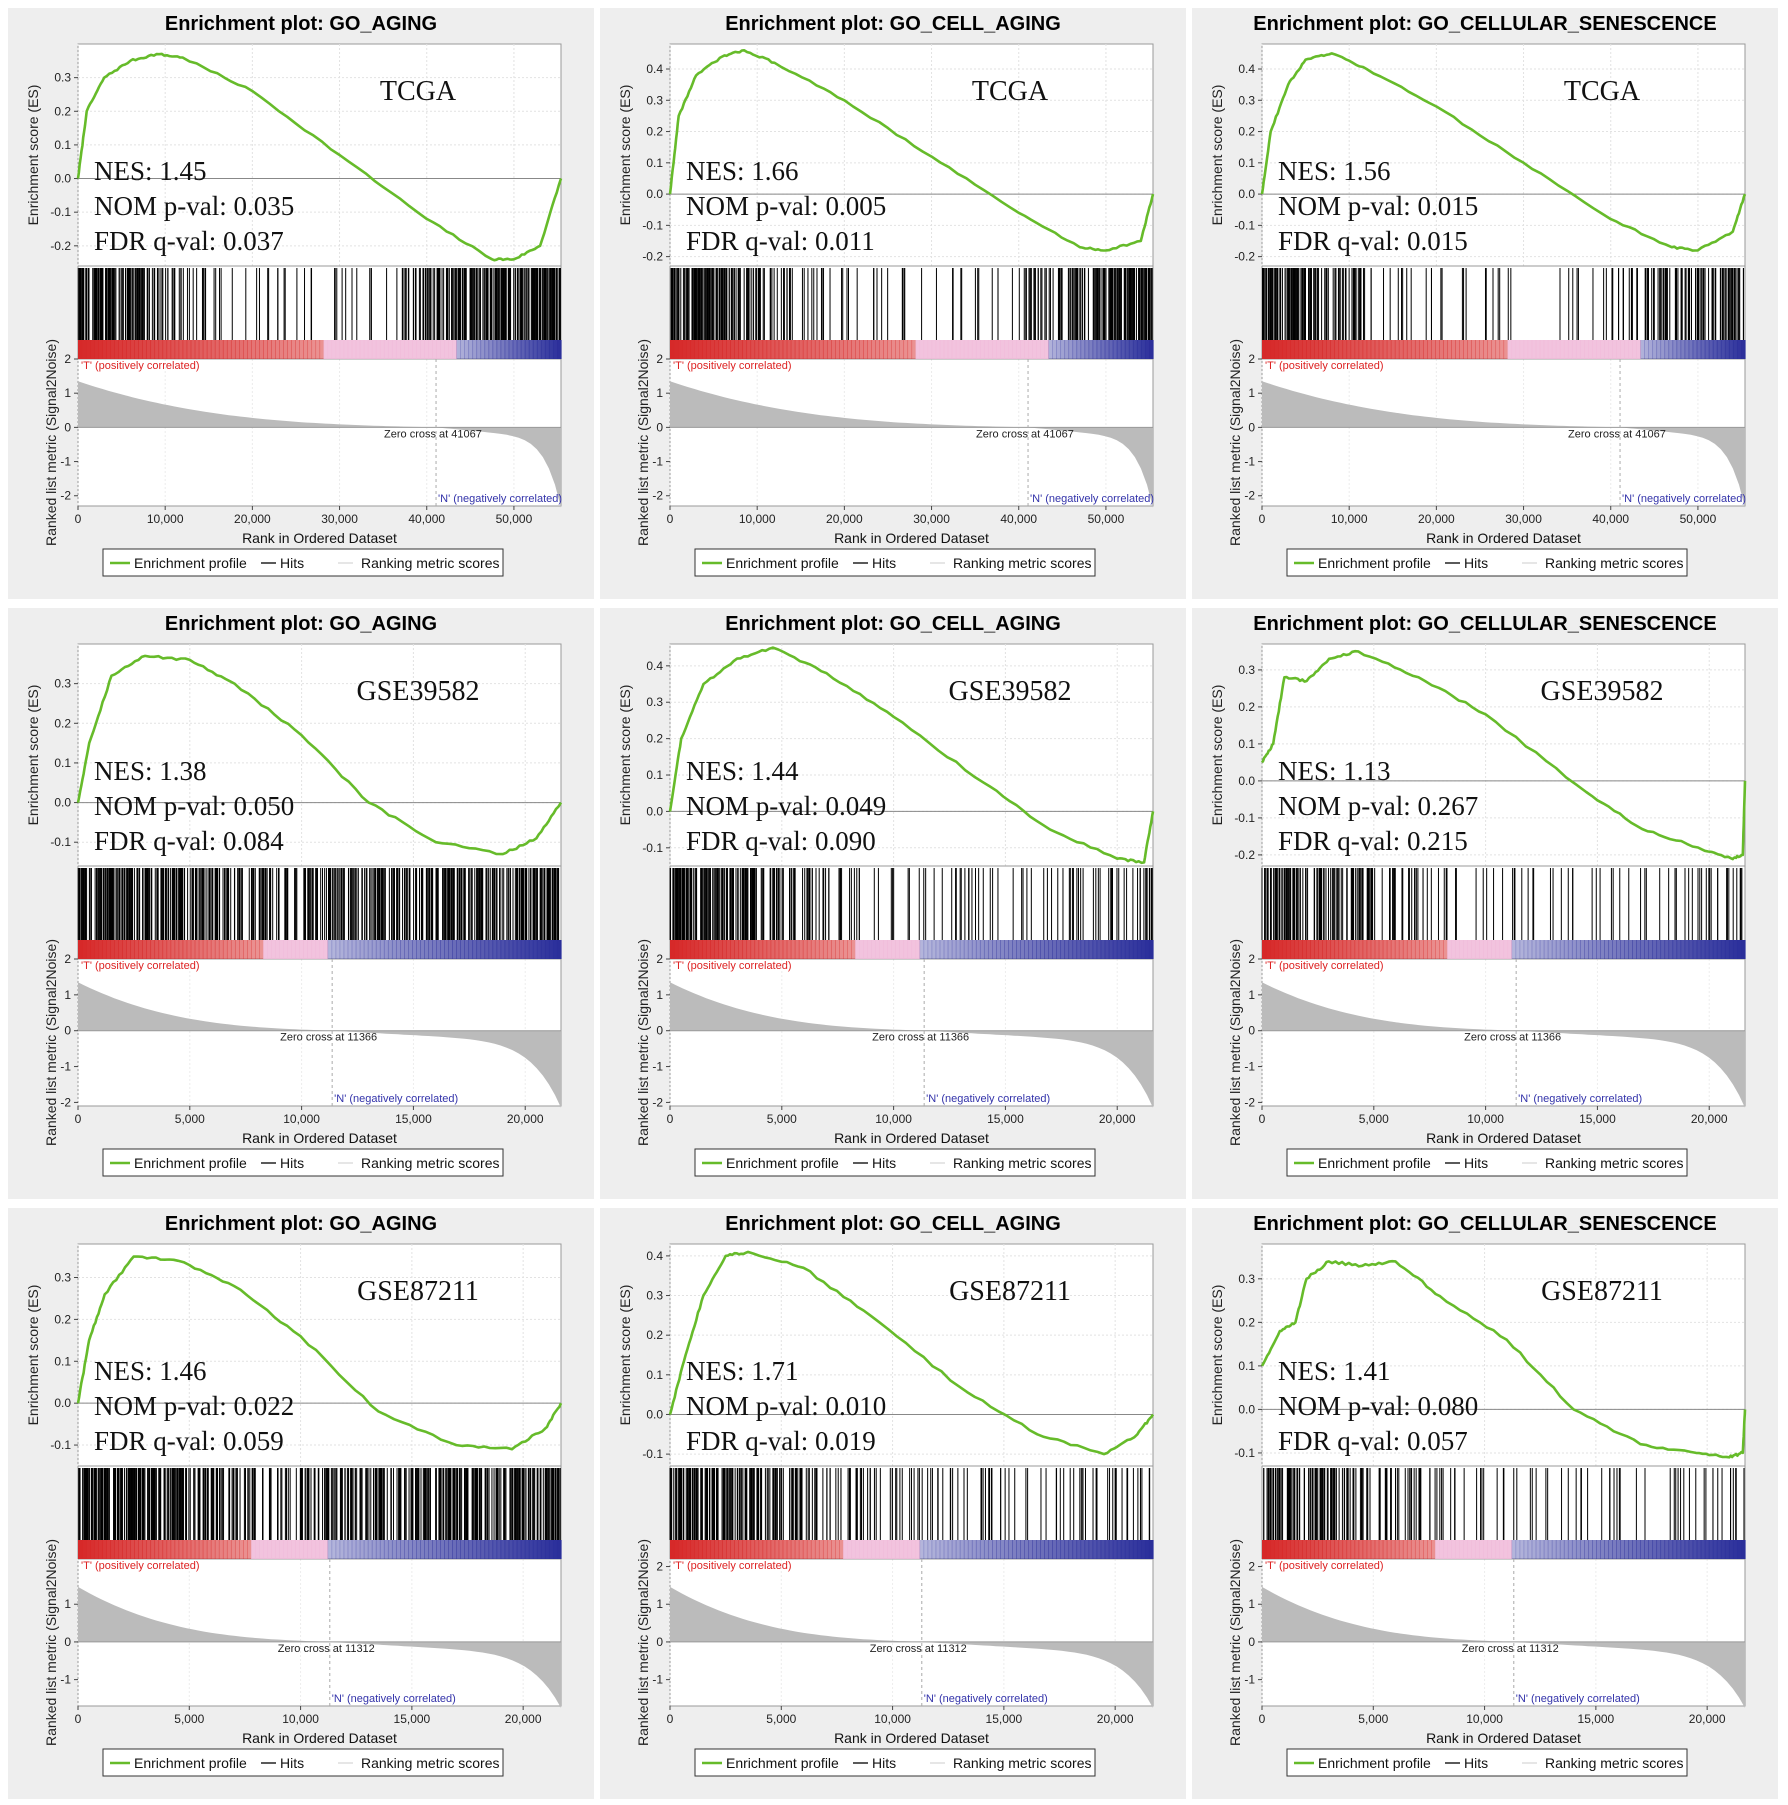 This screenshot has height=1805, width=1788. What do you see at coordinates (1246, 1366) in the screenshot?
I see `es-tick-label: 0.1` at bounding box center [1246, 1366].